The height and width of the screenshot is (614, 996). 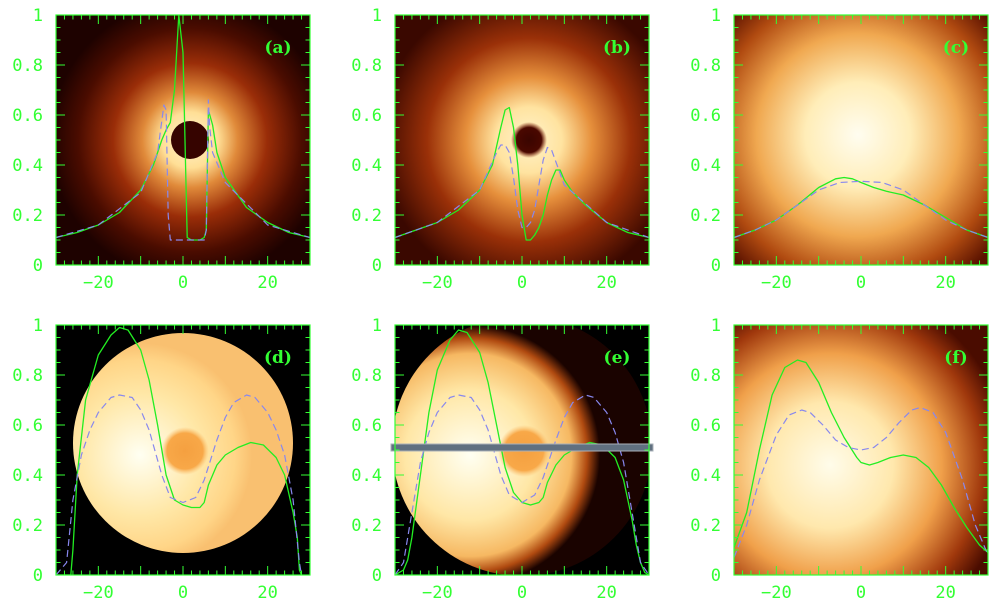 I want to click on panel-d-ytick-label: 0.2, so click(x=27, y=526).